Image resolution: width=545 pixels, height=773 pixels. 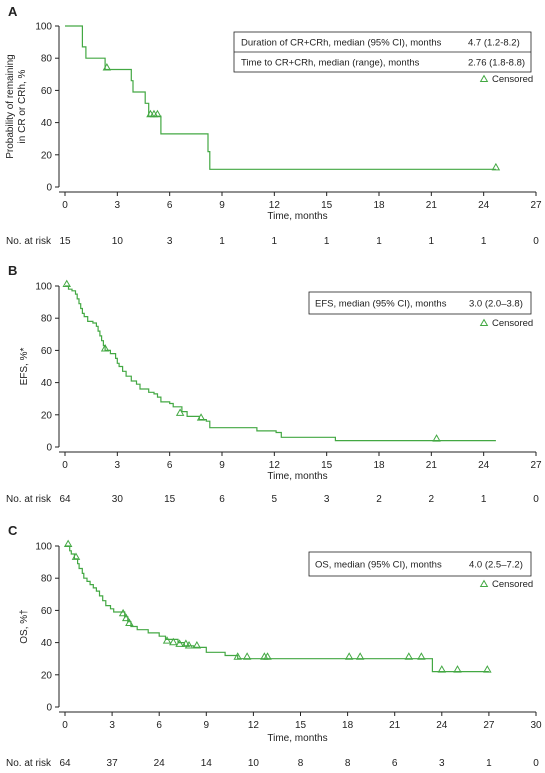 I want to click on at-risk-count: 8, so click(x=301, y=763).